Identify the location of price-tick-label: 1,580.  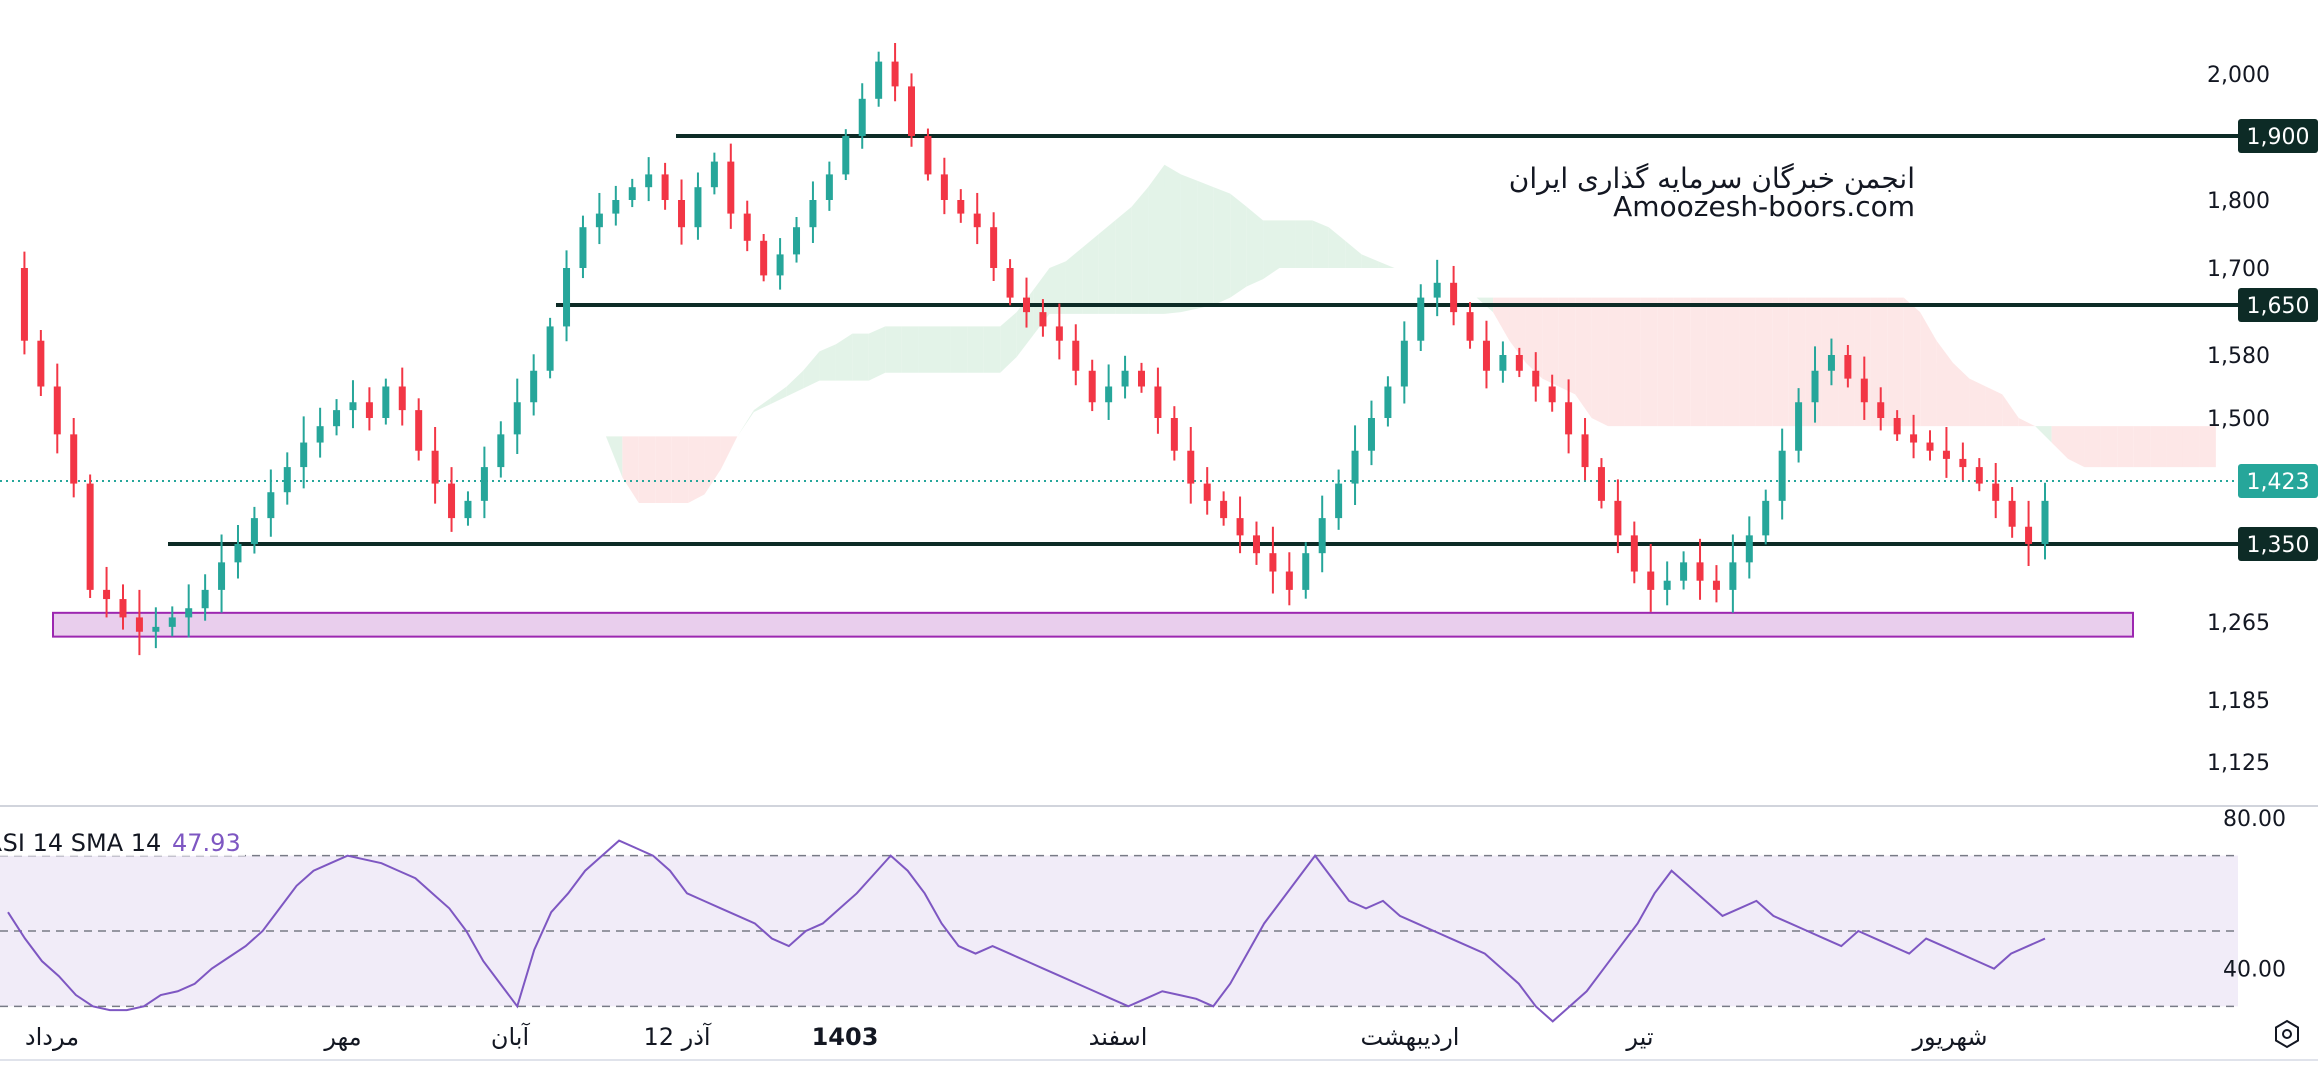
(2238, 356).